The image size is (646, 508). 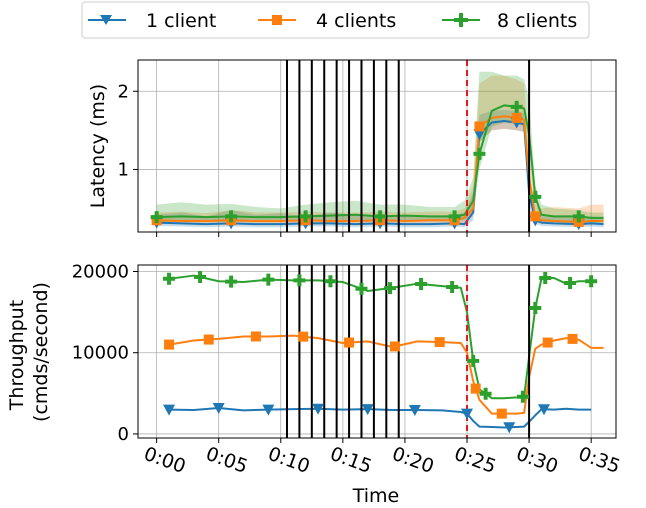 What do you see at coordinates (461, 20) in the screenshot?
I see `legend-marker-plus` at bounding box center [461, 20].